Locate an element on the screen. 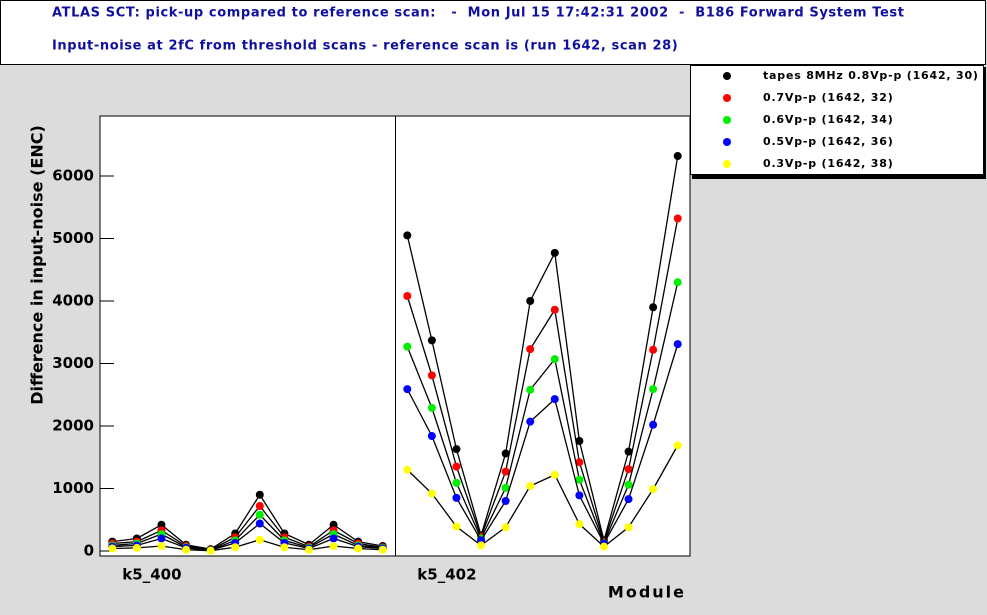  legend-label: 0.5Vp-p (1642, 36) is located at coordinates (828, 141).